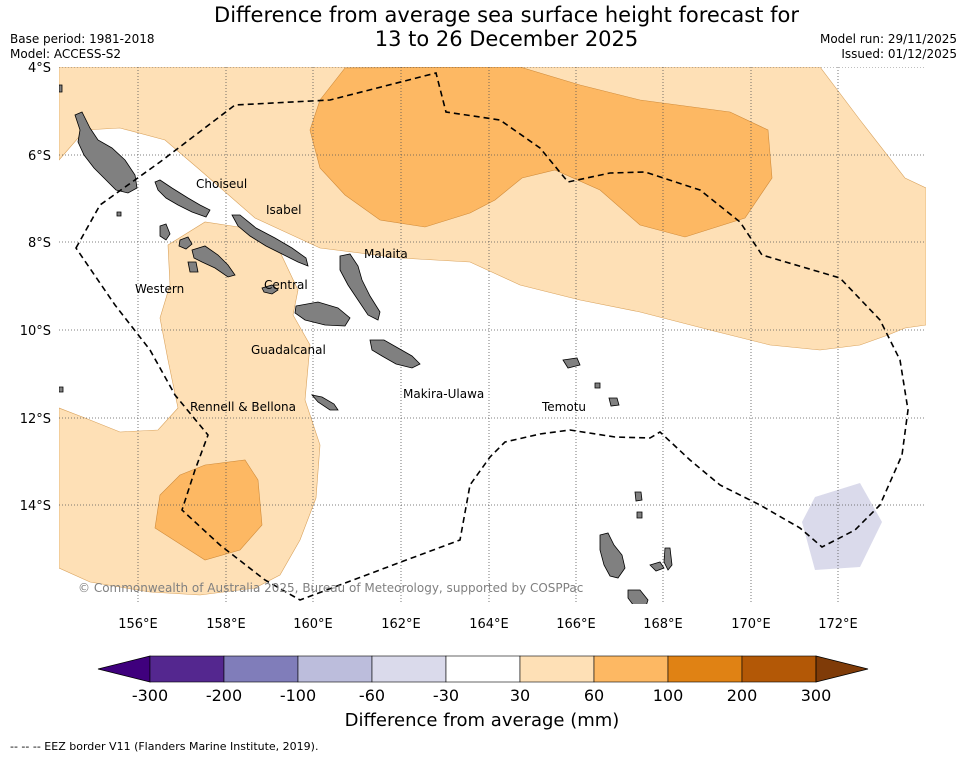 The width and height of the screenshot is (965, 758). I want to click on meta-right: Model run: 29/11/2025 Issued: 01/12/2025, so click(888, 47).